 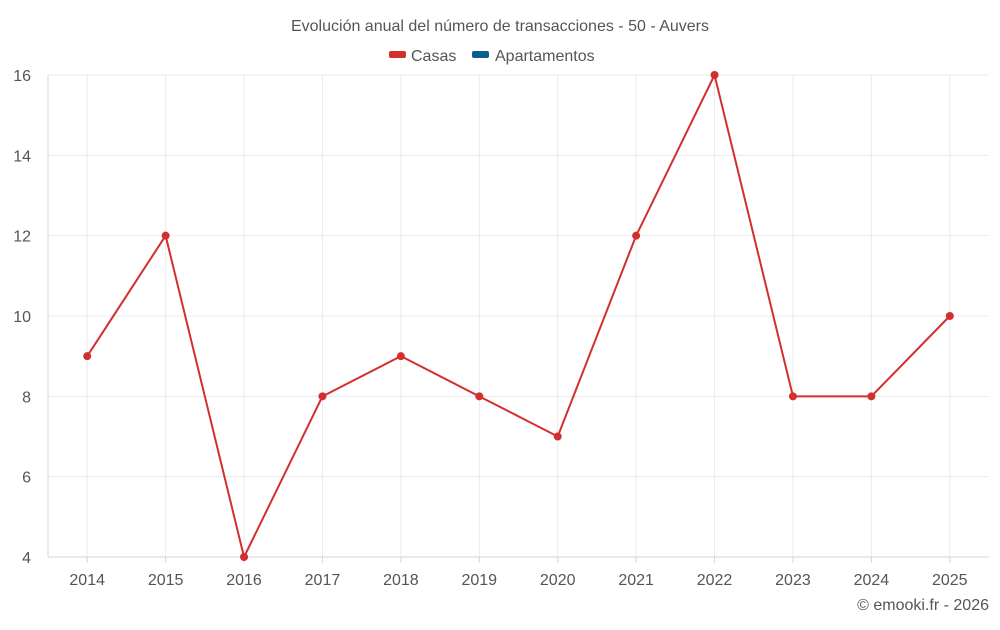 I want to click on x-tick-label: 2023, so click(x=793, y=580).